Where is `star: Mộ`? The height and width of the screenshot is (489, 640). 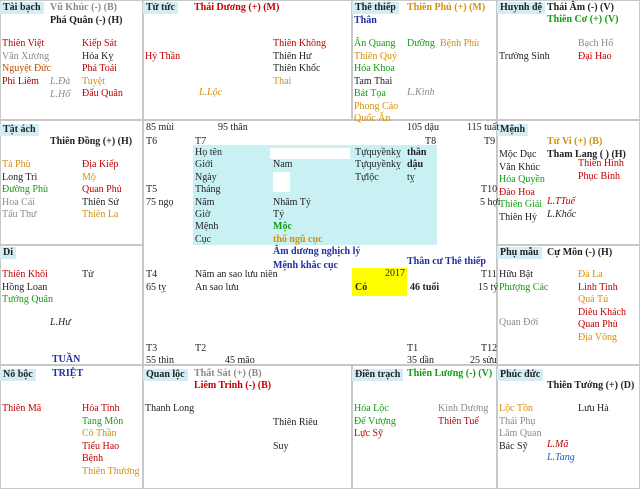
star: Mộ is located at coordinates (89, 177).